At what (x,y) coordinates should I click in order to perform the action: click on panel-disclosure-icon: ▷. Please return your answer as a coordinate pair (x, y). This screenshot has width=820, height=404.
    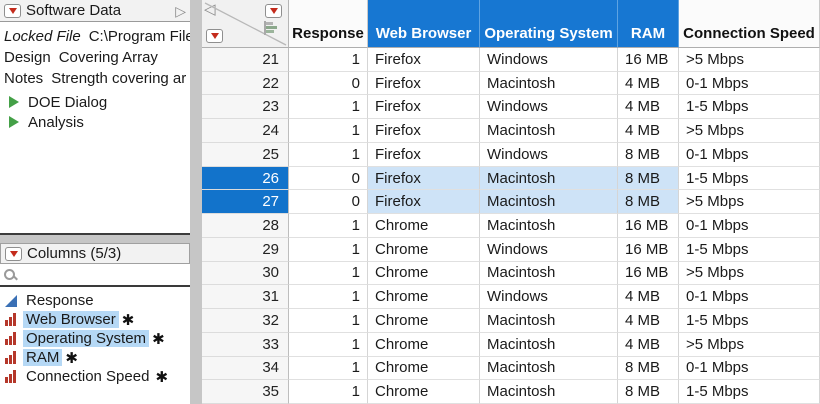
    Looking at the image, I should click on (180, 10).